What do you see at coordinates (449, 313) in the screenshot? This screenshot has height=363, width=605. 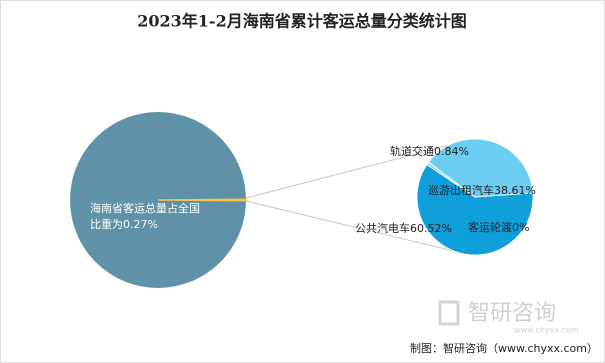 I see `watermark-logo` at bounding box center [449, 313].